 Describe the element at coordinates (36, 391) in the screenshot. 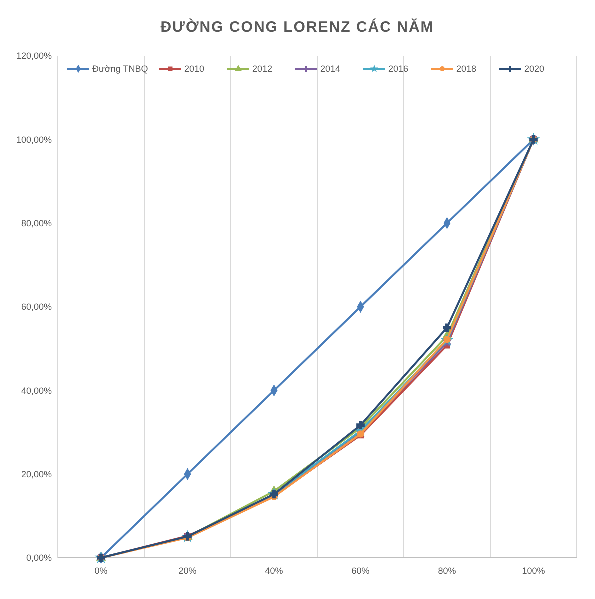

I see `y-tick-label: 40,00%` at that location.